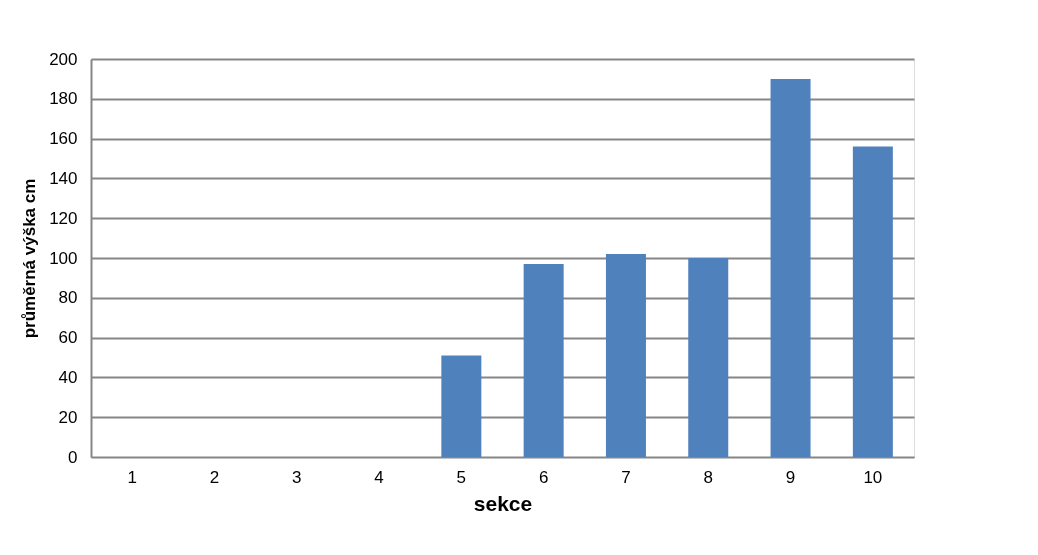 The image size is (1038, 555). What do you see at coordinates (708, 477) in the screenshot?
I see `x-tick-label: 8` at bounding box center [708, 477].